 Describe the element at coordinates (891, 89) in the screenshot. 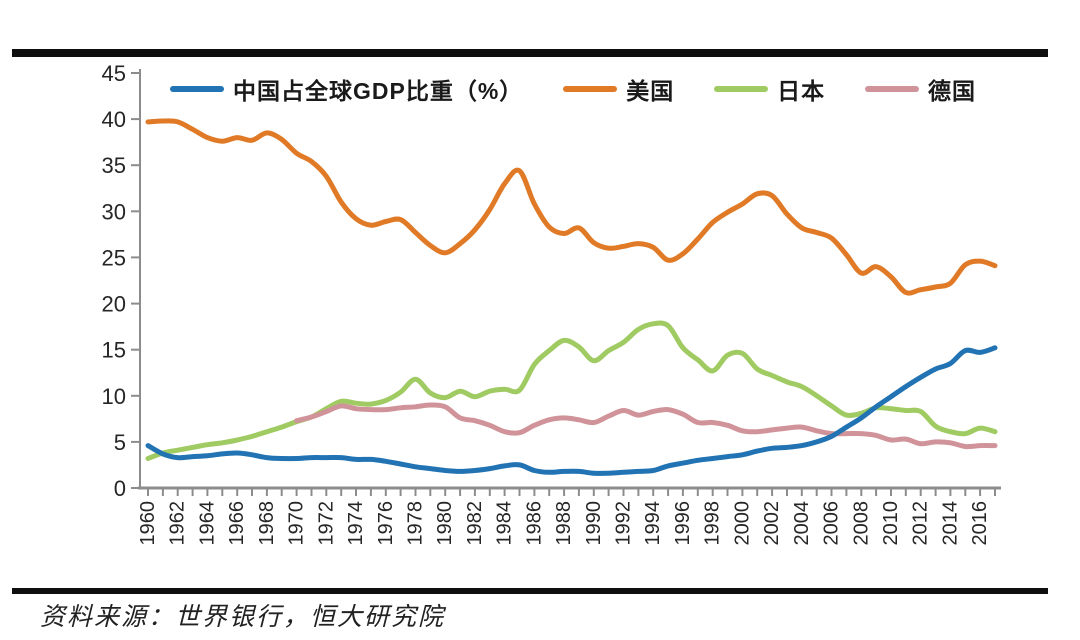

I see `germany-line-swatch` at that location.